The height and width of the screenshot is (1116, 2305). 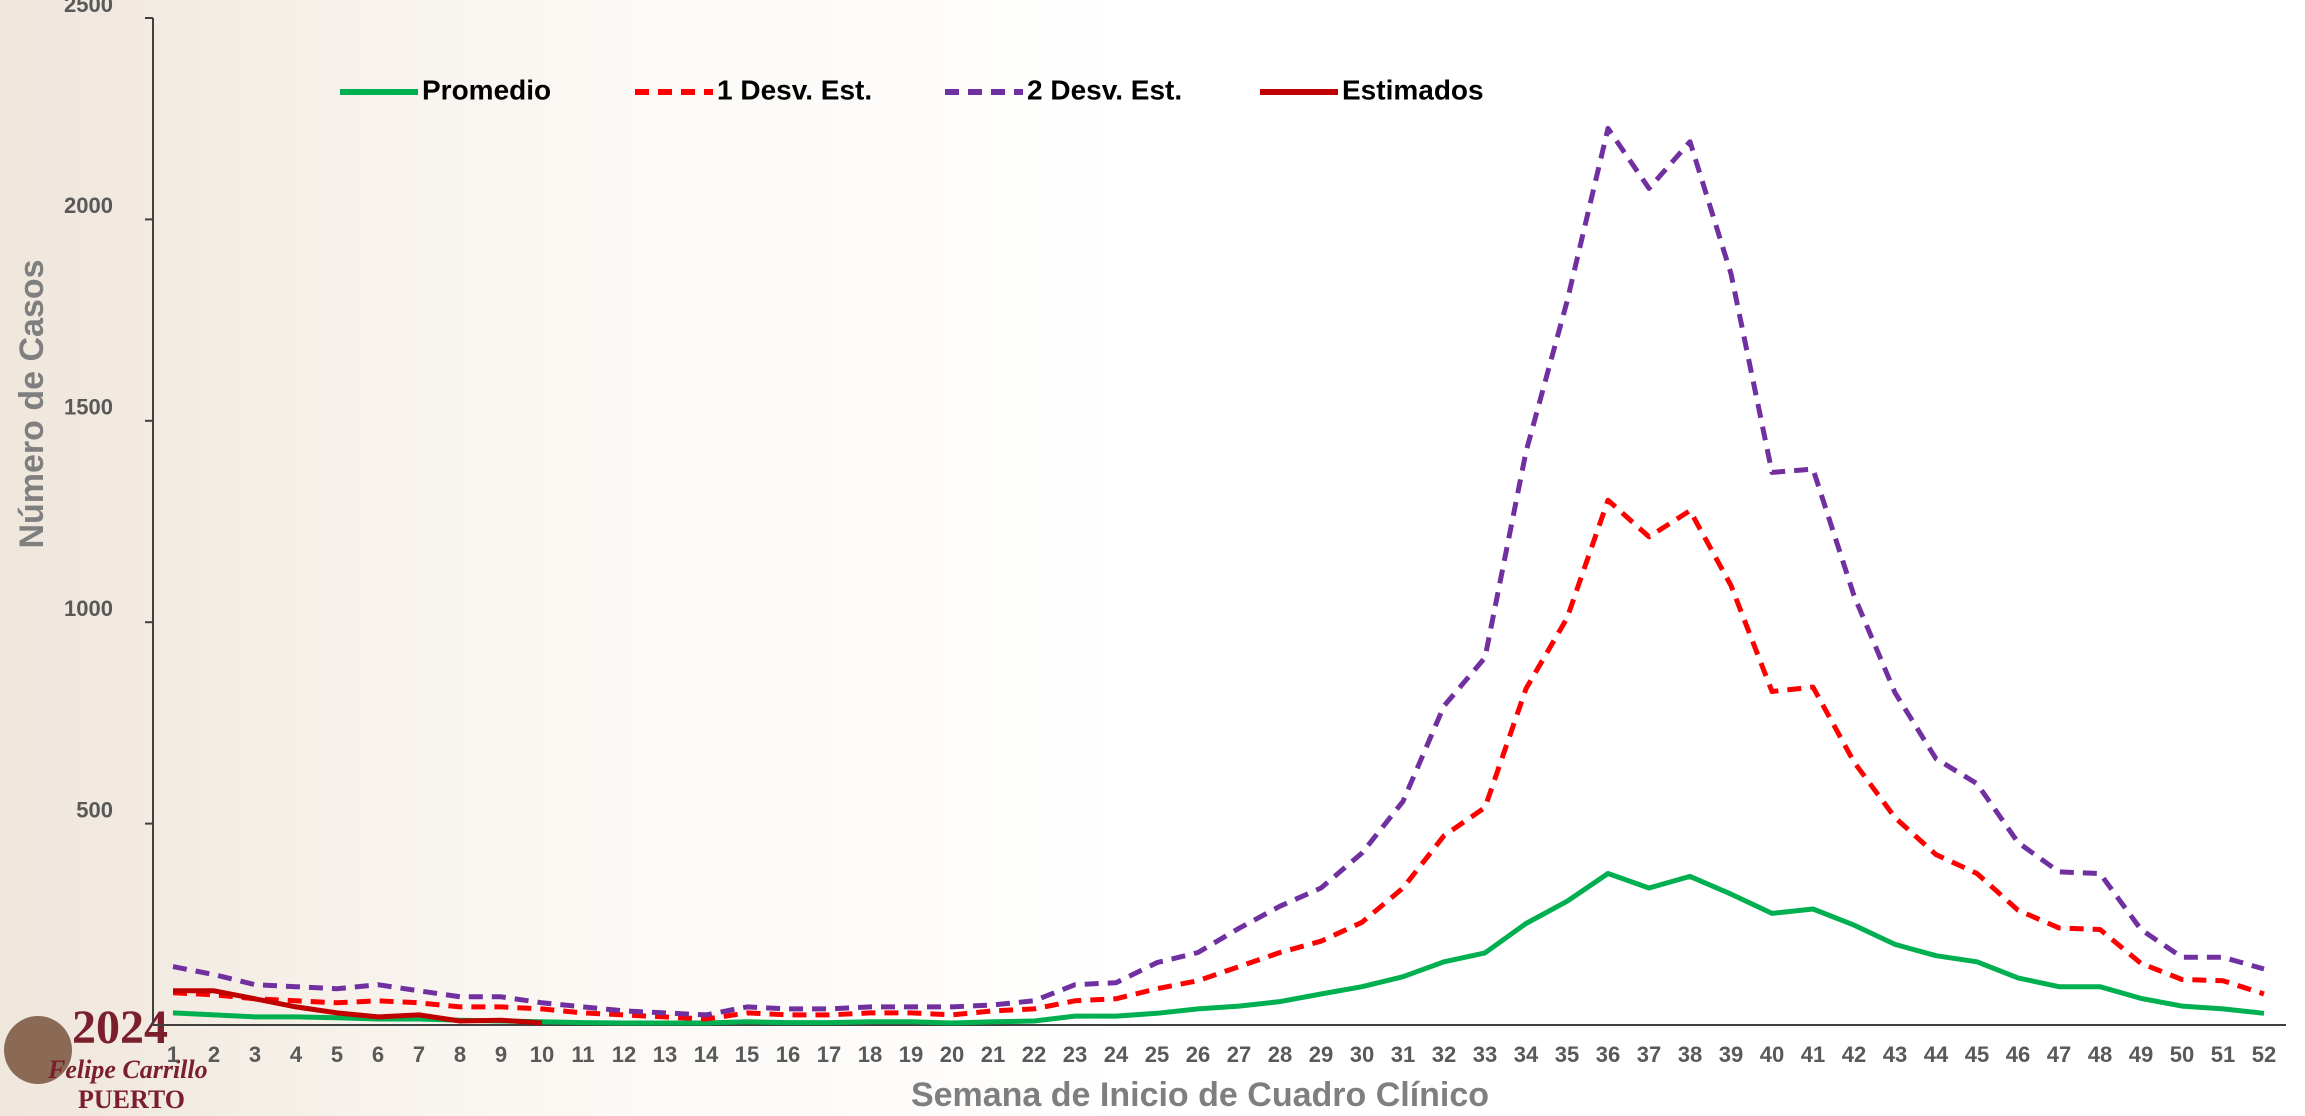 I want to click on y-tick-label: 500, so click(x=94, y=809).